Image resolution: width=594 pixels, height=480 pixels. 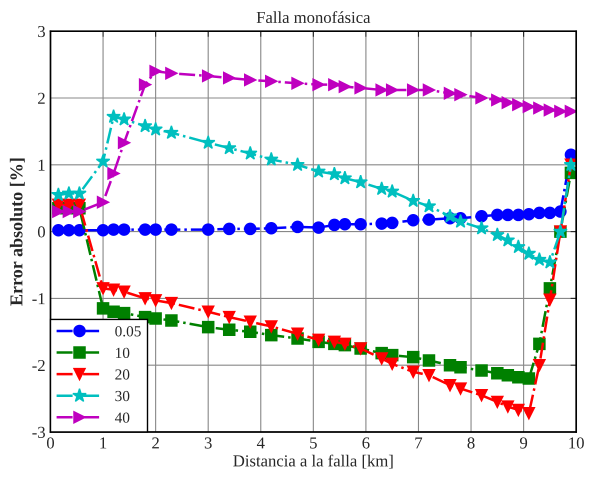 I want to click on legend-label: 20, so click(x=122, y=374).